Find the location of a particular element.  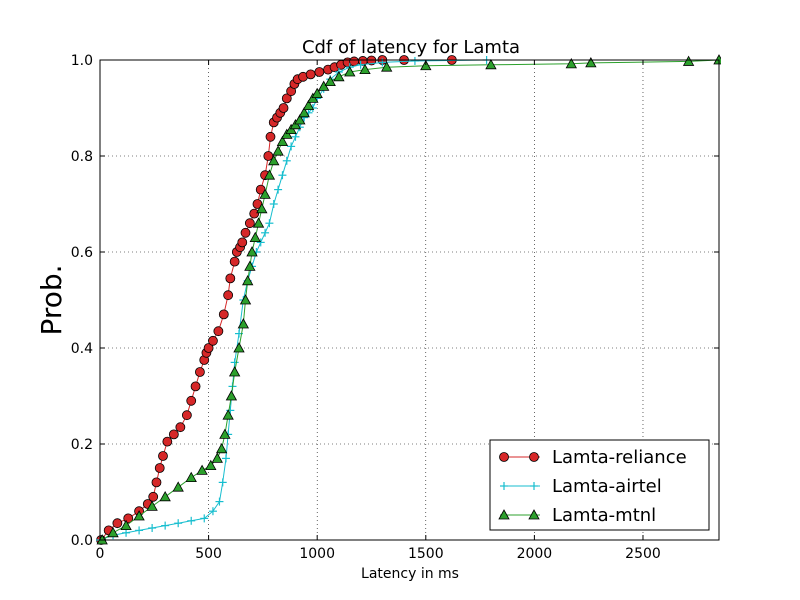

legend-item: Lamta-mtnl is located at coordinates (577, 515).